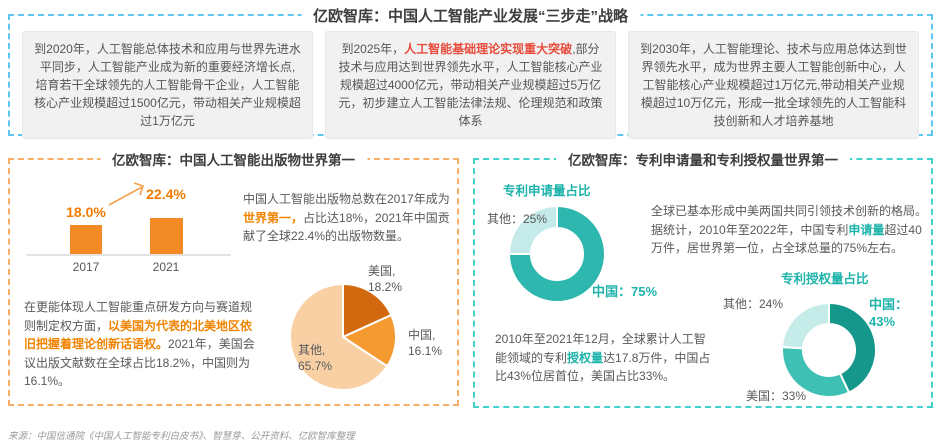 This screenshot has height=447, width=945. What do you see at coordinates (343, 336) in the screenshot?
I see `publications-pie-chart` at bounding box center [343, 336].